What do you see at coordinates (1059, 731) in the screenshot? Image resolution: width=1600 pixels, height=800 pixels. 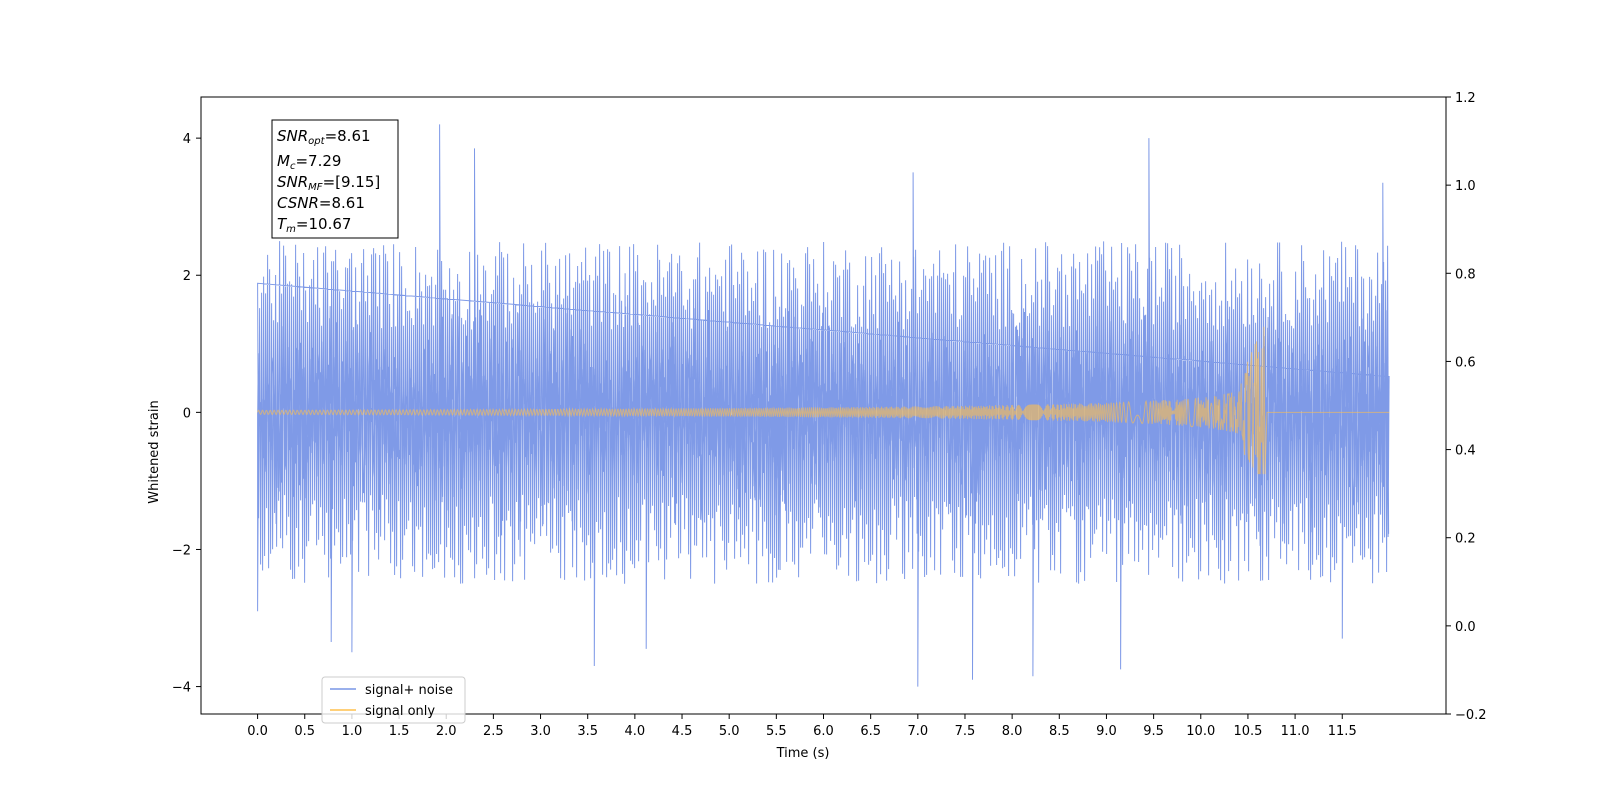 I see `x-tick-label: 8.5` at bounding box center [1059, 731].